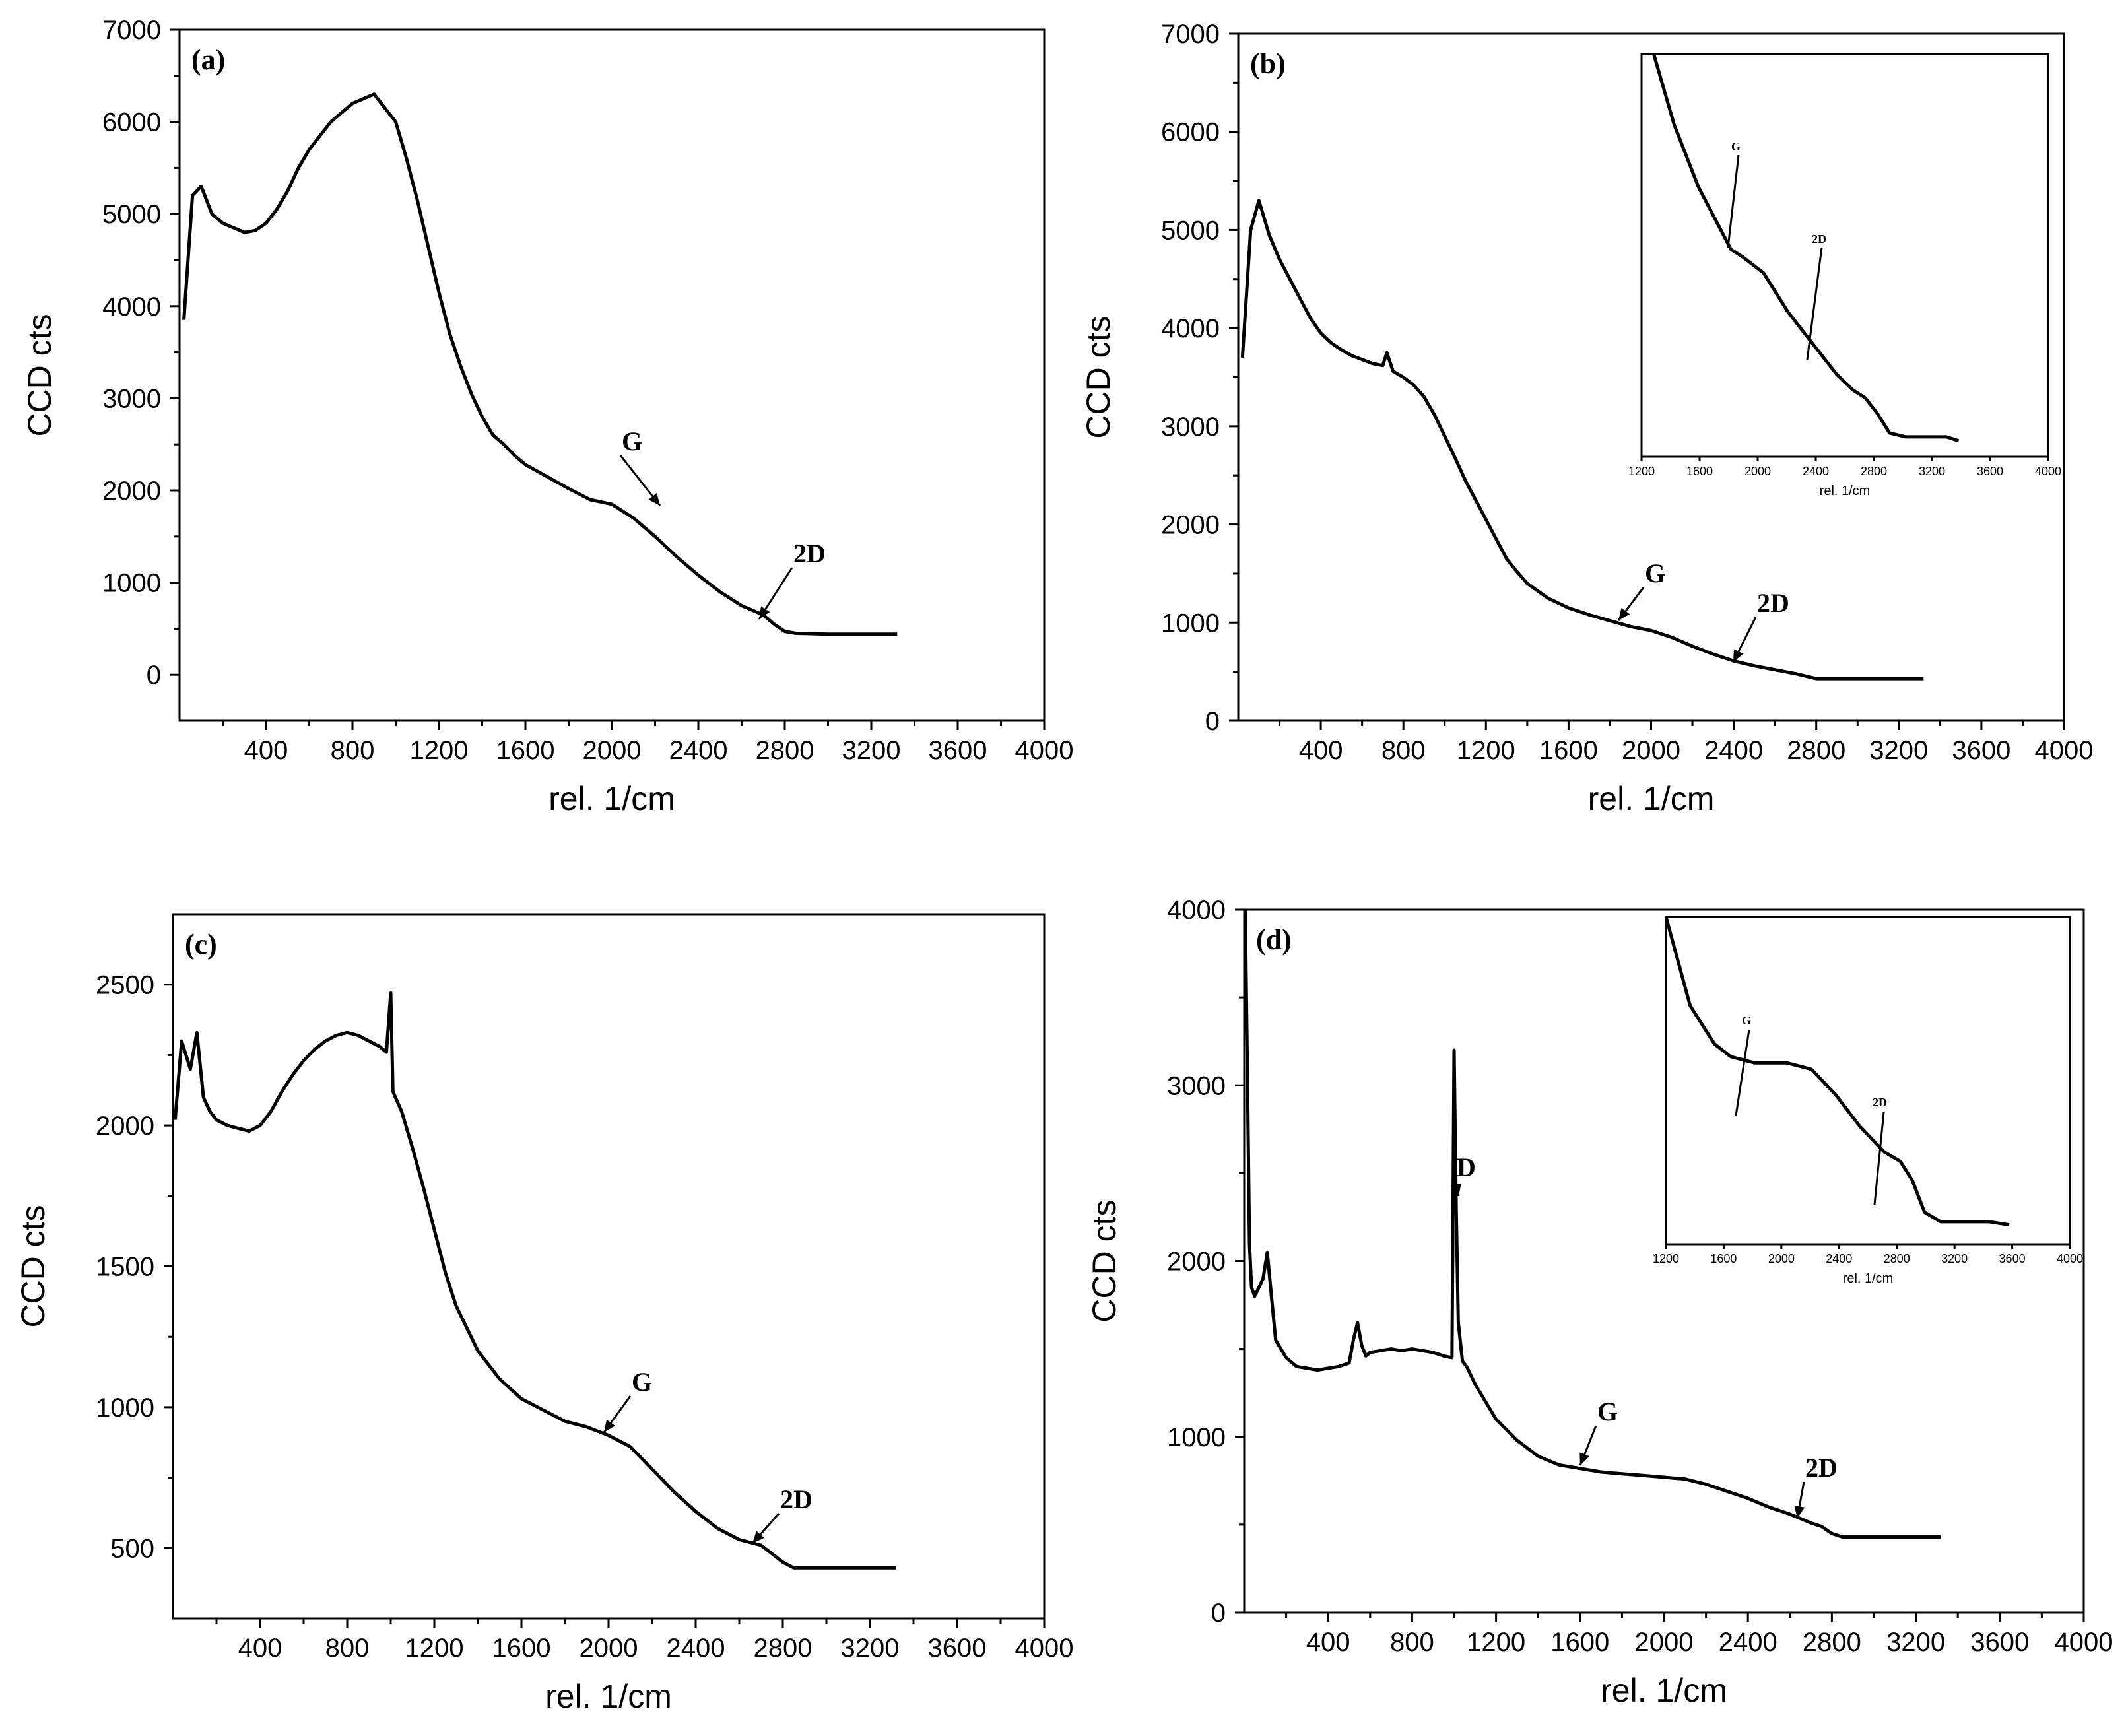 This screenshot has height=1736, width=2126. What do you see at coordinates (1268, 64) in the screenshot?
I see `panel-label: (b)` at bounding box center [1268, 64].